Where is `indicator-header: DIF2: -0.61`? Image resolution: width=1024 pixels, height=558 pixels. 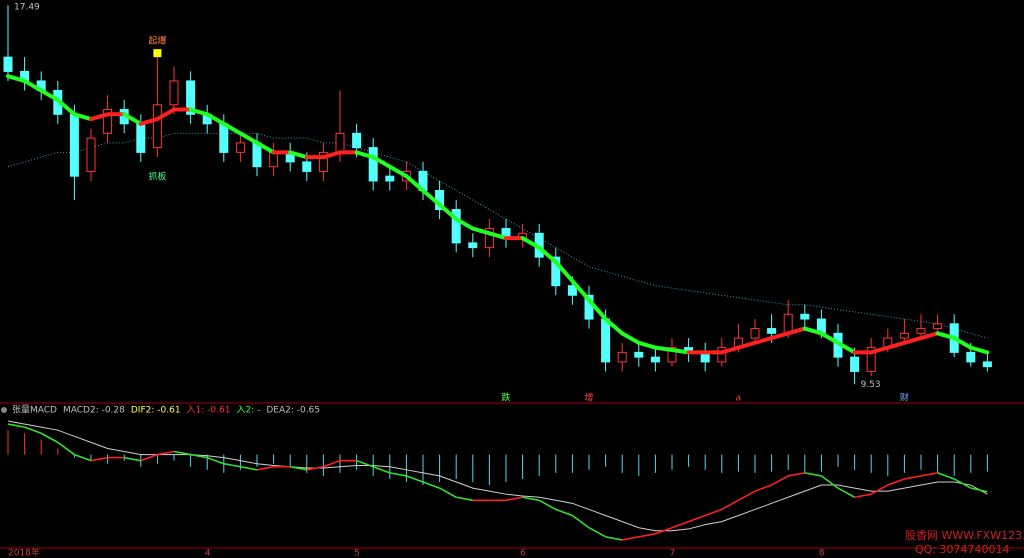
indicator-header: DIF2: -0.61 is located at coordinates (156, 411).